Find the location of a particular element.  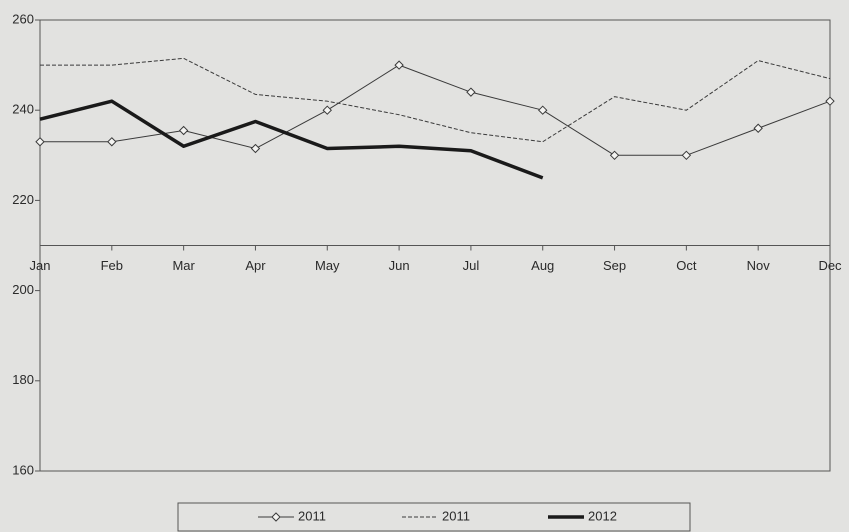

x-tick-label: Mar is located at coordinates (183, 265).